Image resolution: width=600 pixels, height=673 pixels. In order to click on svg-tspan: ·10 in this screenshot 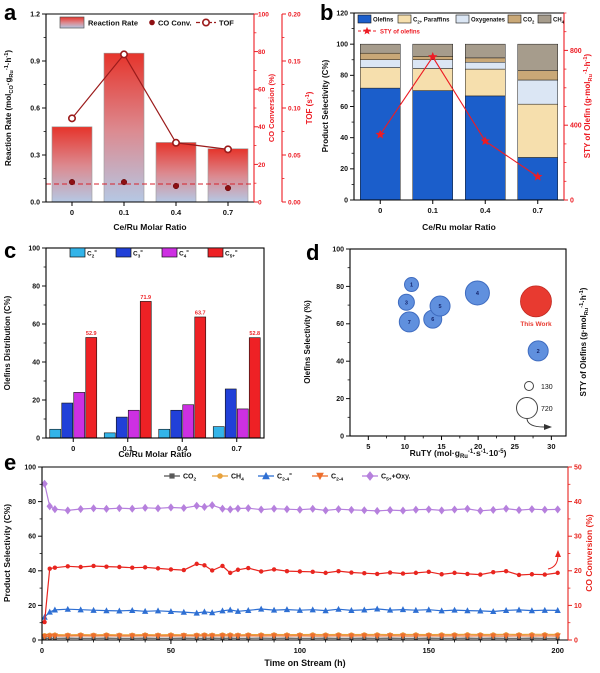, I will do `click(492, 453)`.